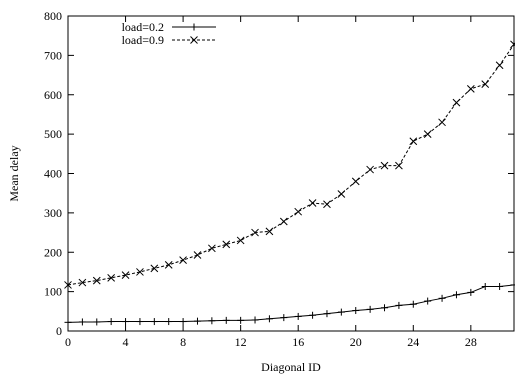  What do you see at coordinates (291, 367) in the screenshot?
I see `x-axis-label: Diagonal ID` at bounding box center [291, 367].